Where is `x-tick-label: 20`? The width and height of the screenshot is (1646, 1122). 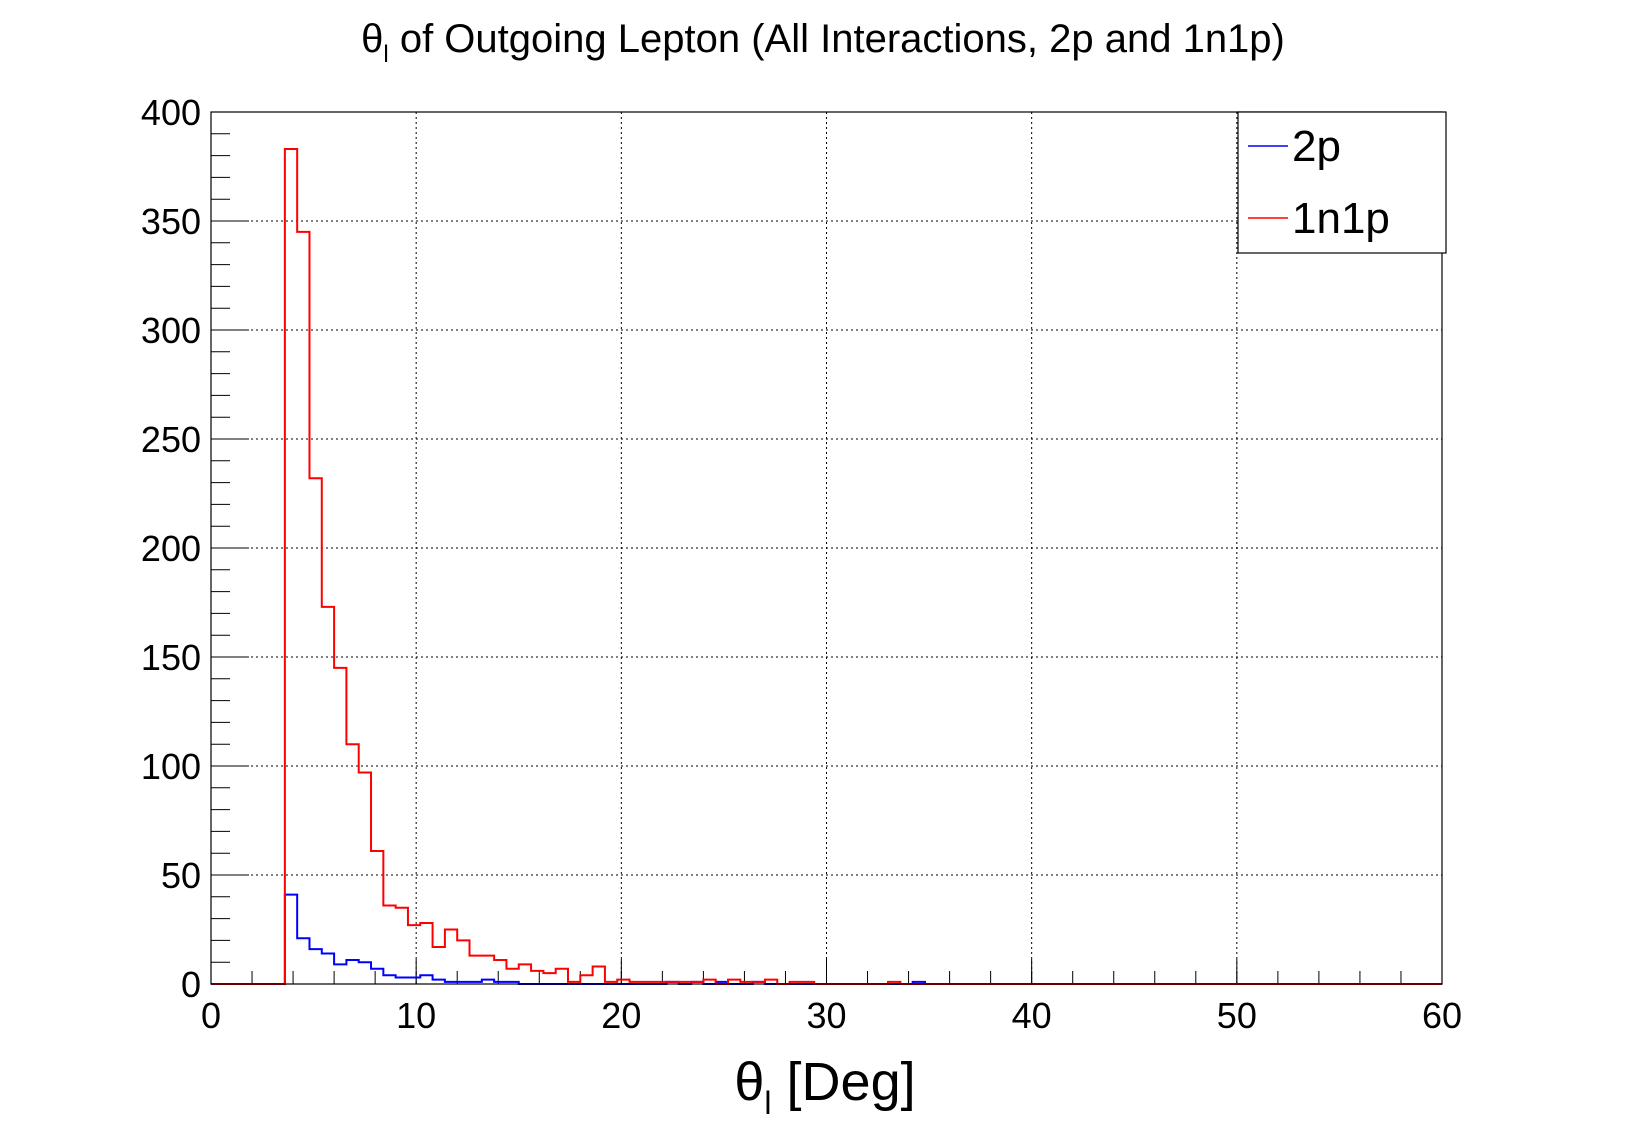 x-tick-label: 20 is located at coordinates (621, 1015).